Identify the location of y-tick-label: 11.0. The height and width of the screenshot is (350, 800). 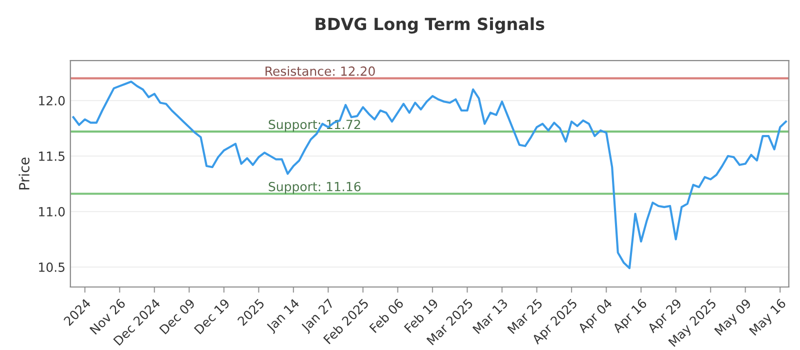
(52, 211).